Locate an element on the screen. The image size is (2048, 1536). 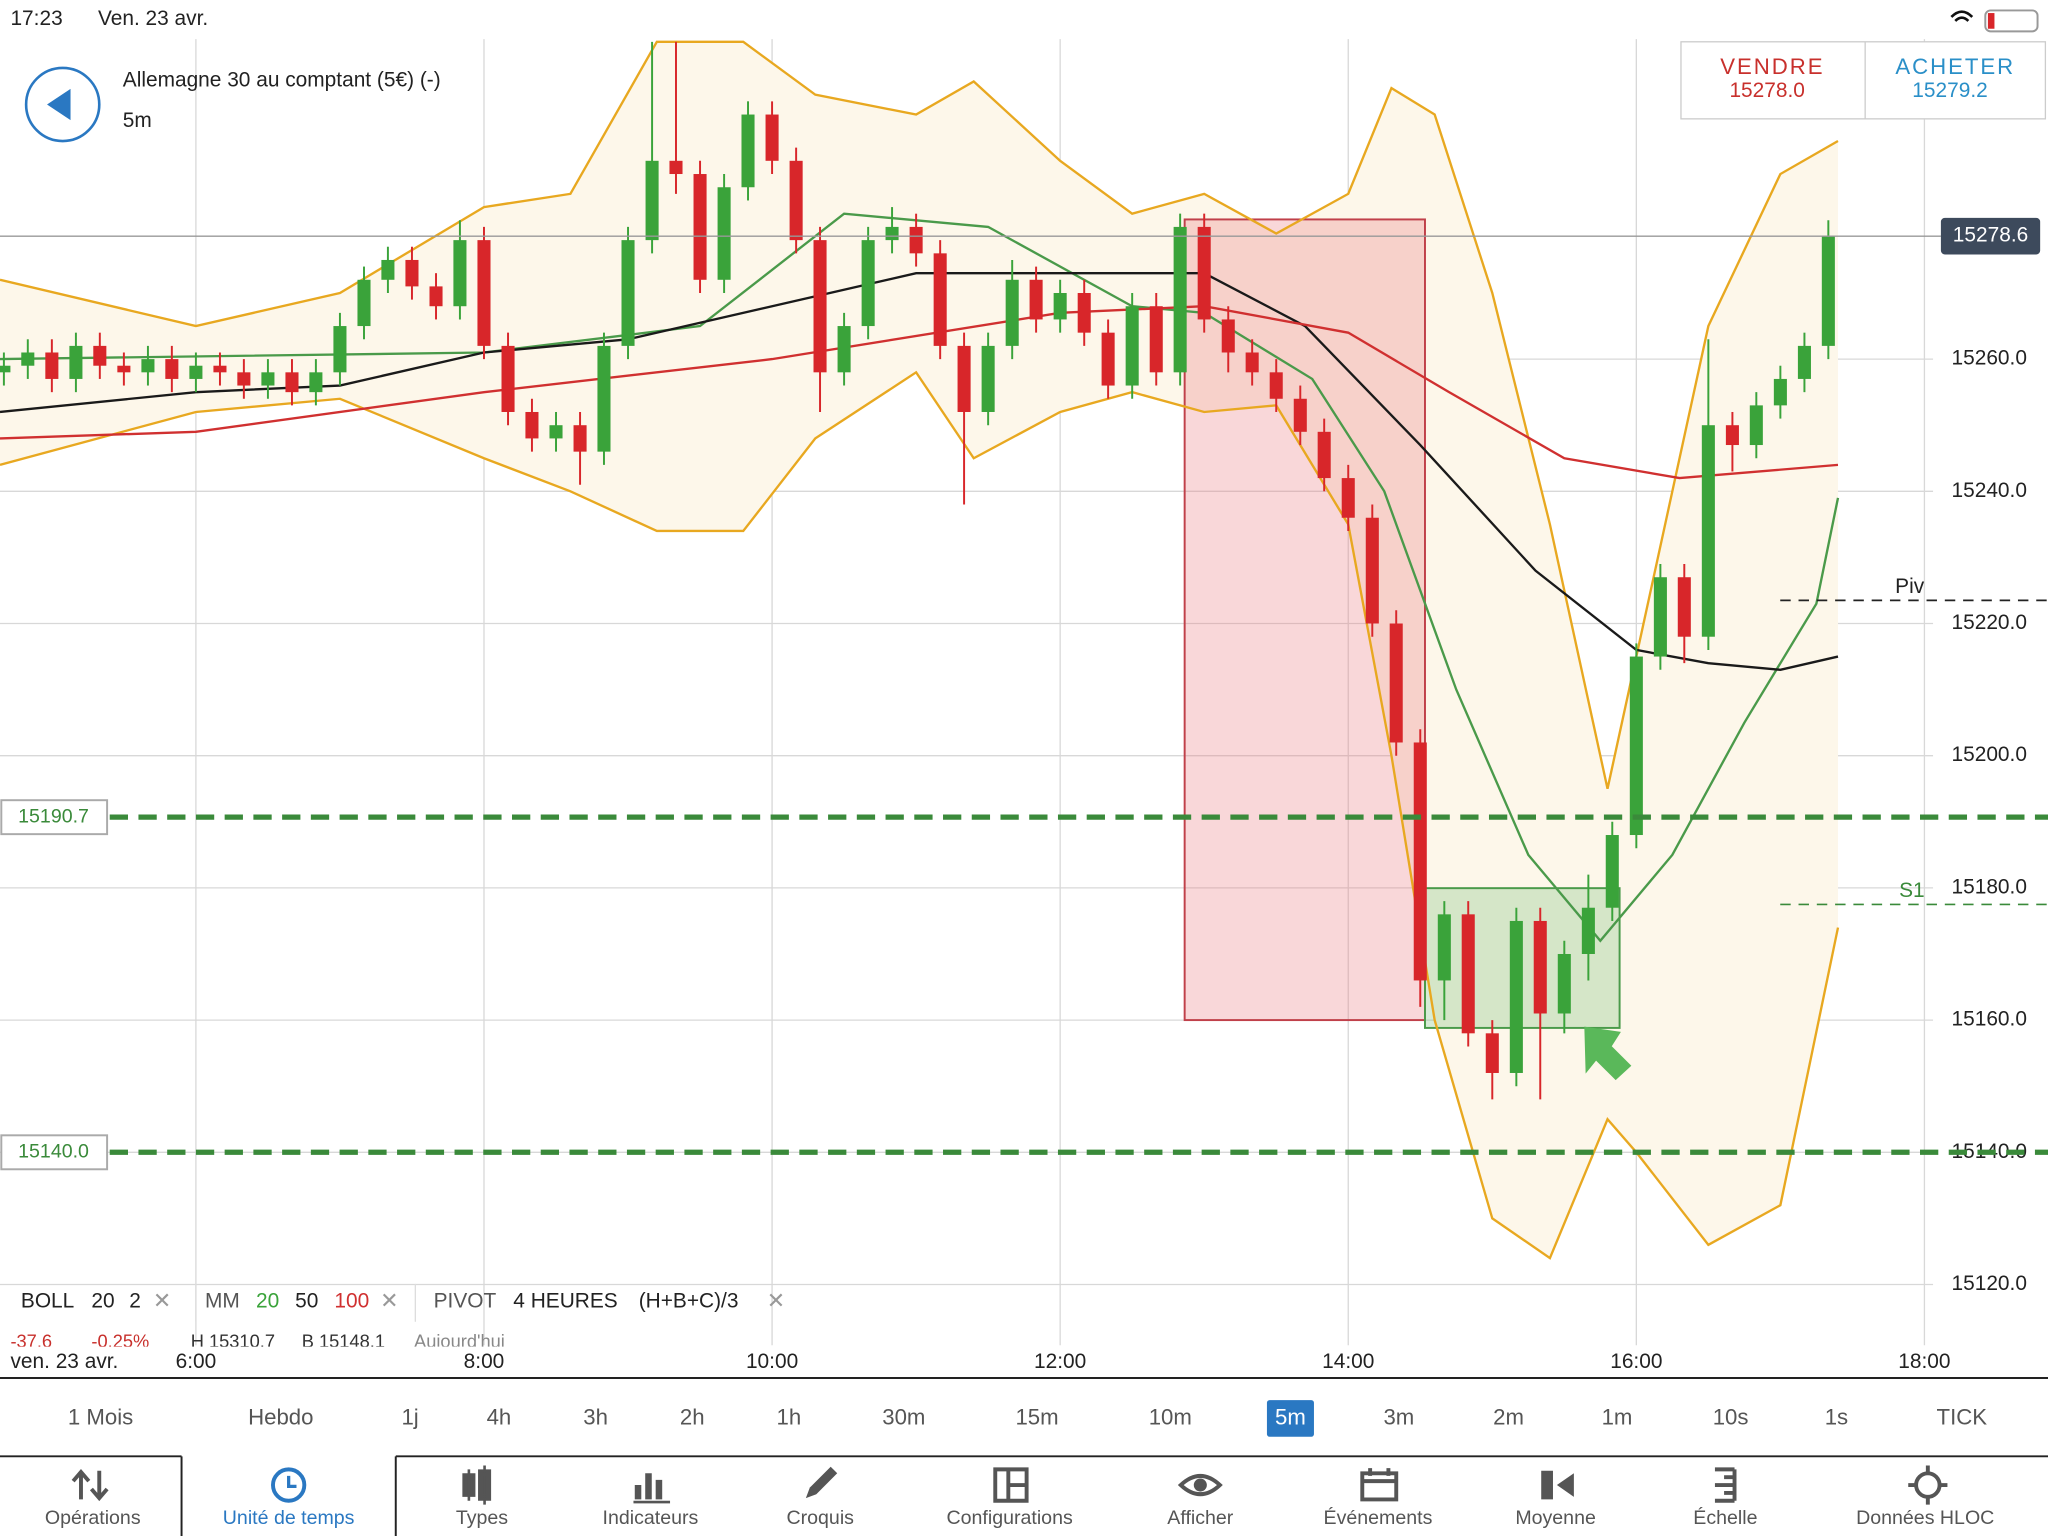
timeframe: 1s is located at coordinates (1836, 1416).